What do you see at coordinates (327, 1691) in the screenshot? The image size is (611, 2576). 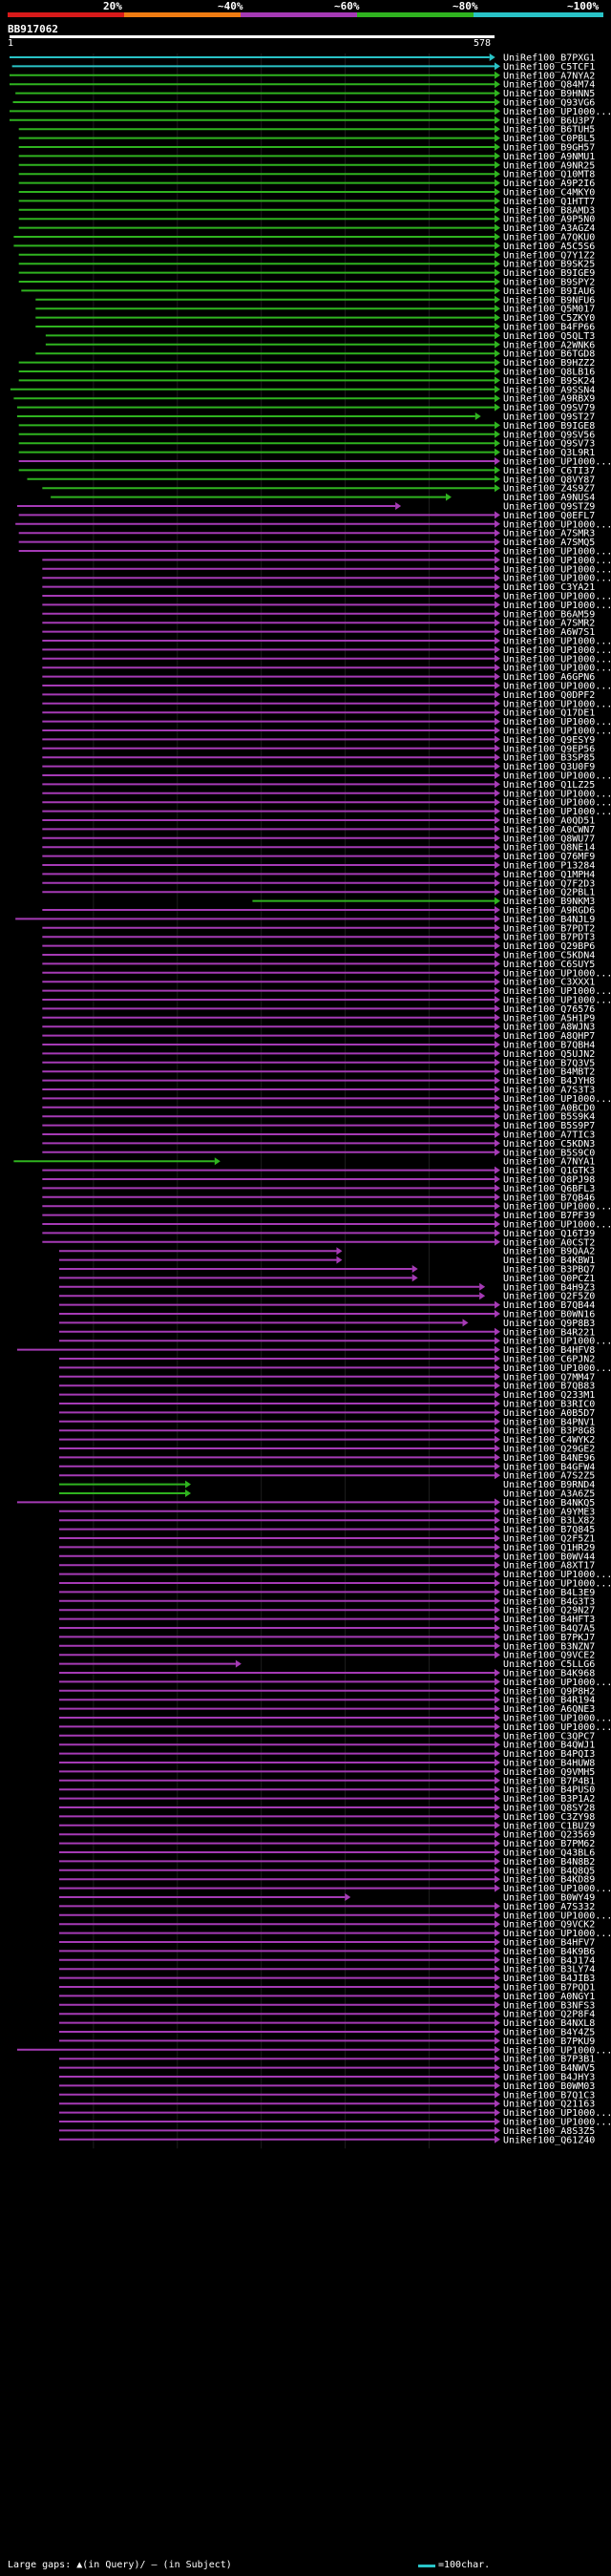 I see `hit-row: UniRef100_Q9P8H2` at bounding box center [327, 1691].